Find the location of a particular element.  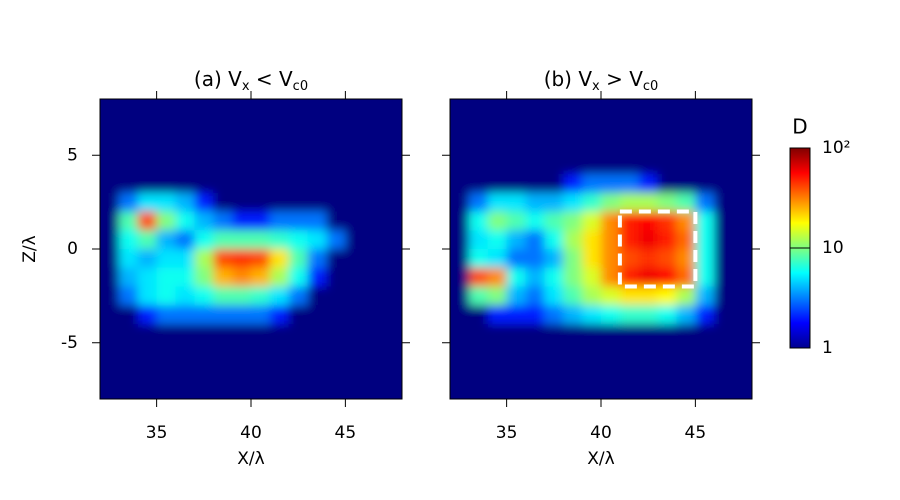

y-tick-label: 5 is located at coordinates (72, 155).